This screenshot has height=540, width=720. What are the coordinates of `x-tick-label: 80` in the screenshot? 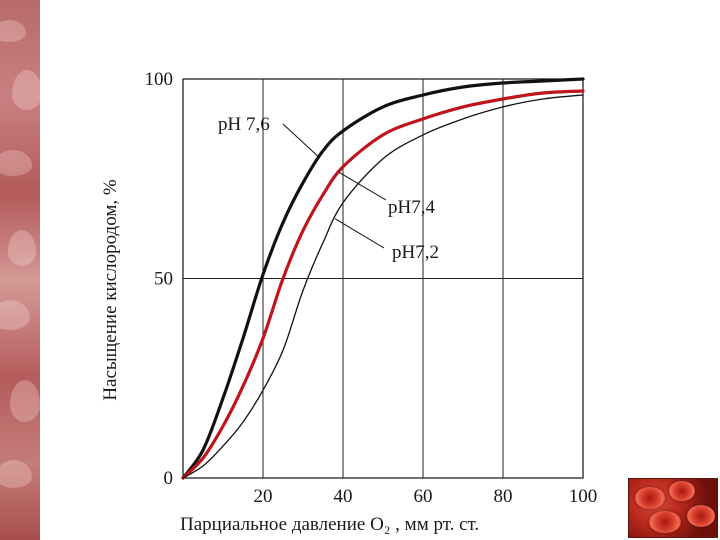 It's located at (503, 496).